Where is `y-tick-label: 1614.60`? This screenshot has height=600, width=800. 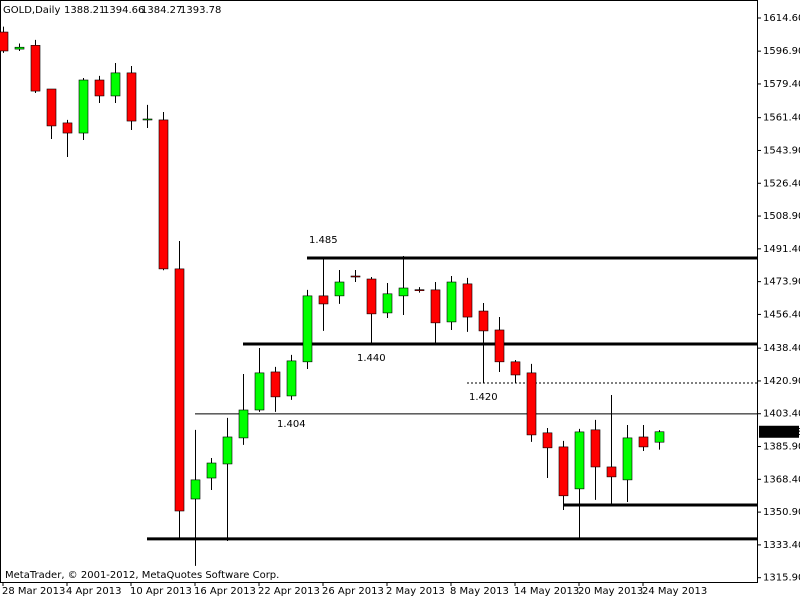 y-tick-label: 1614.60 is located at coordinates (781, 18).